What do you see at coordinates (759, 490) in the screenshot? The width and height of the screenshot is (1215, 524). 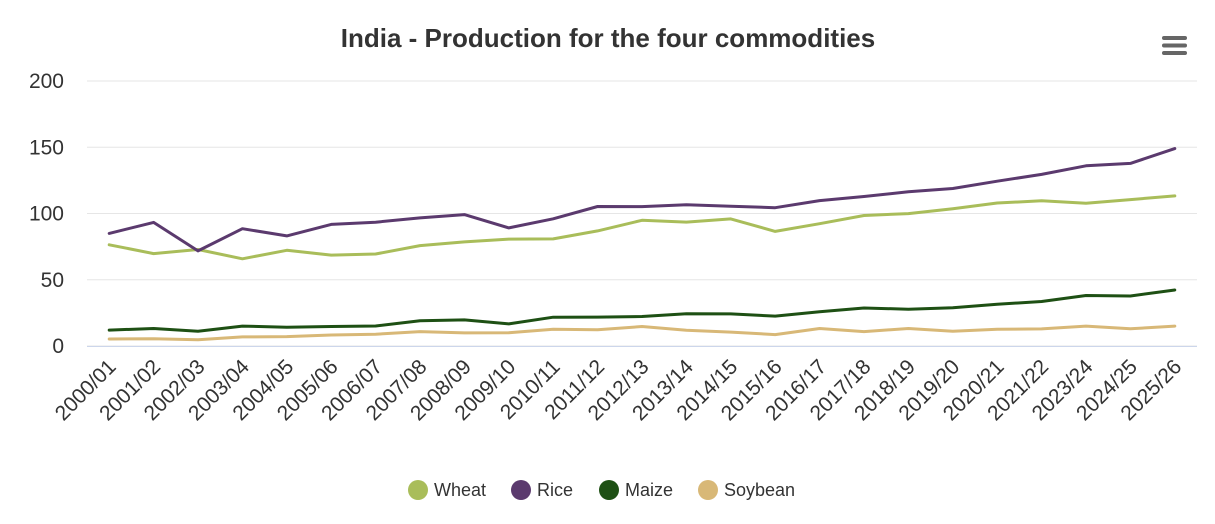 I see `legend-label: Soybean` at bounding box center [759, 490].